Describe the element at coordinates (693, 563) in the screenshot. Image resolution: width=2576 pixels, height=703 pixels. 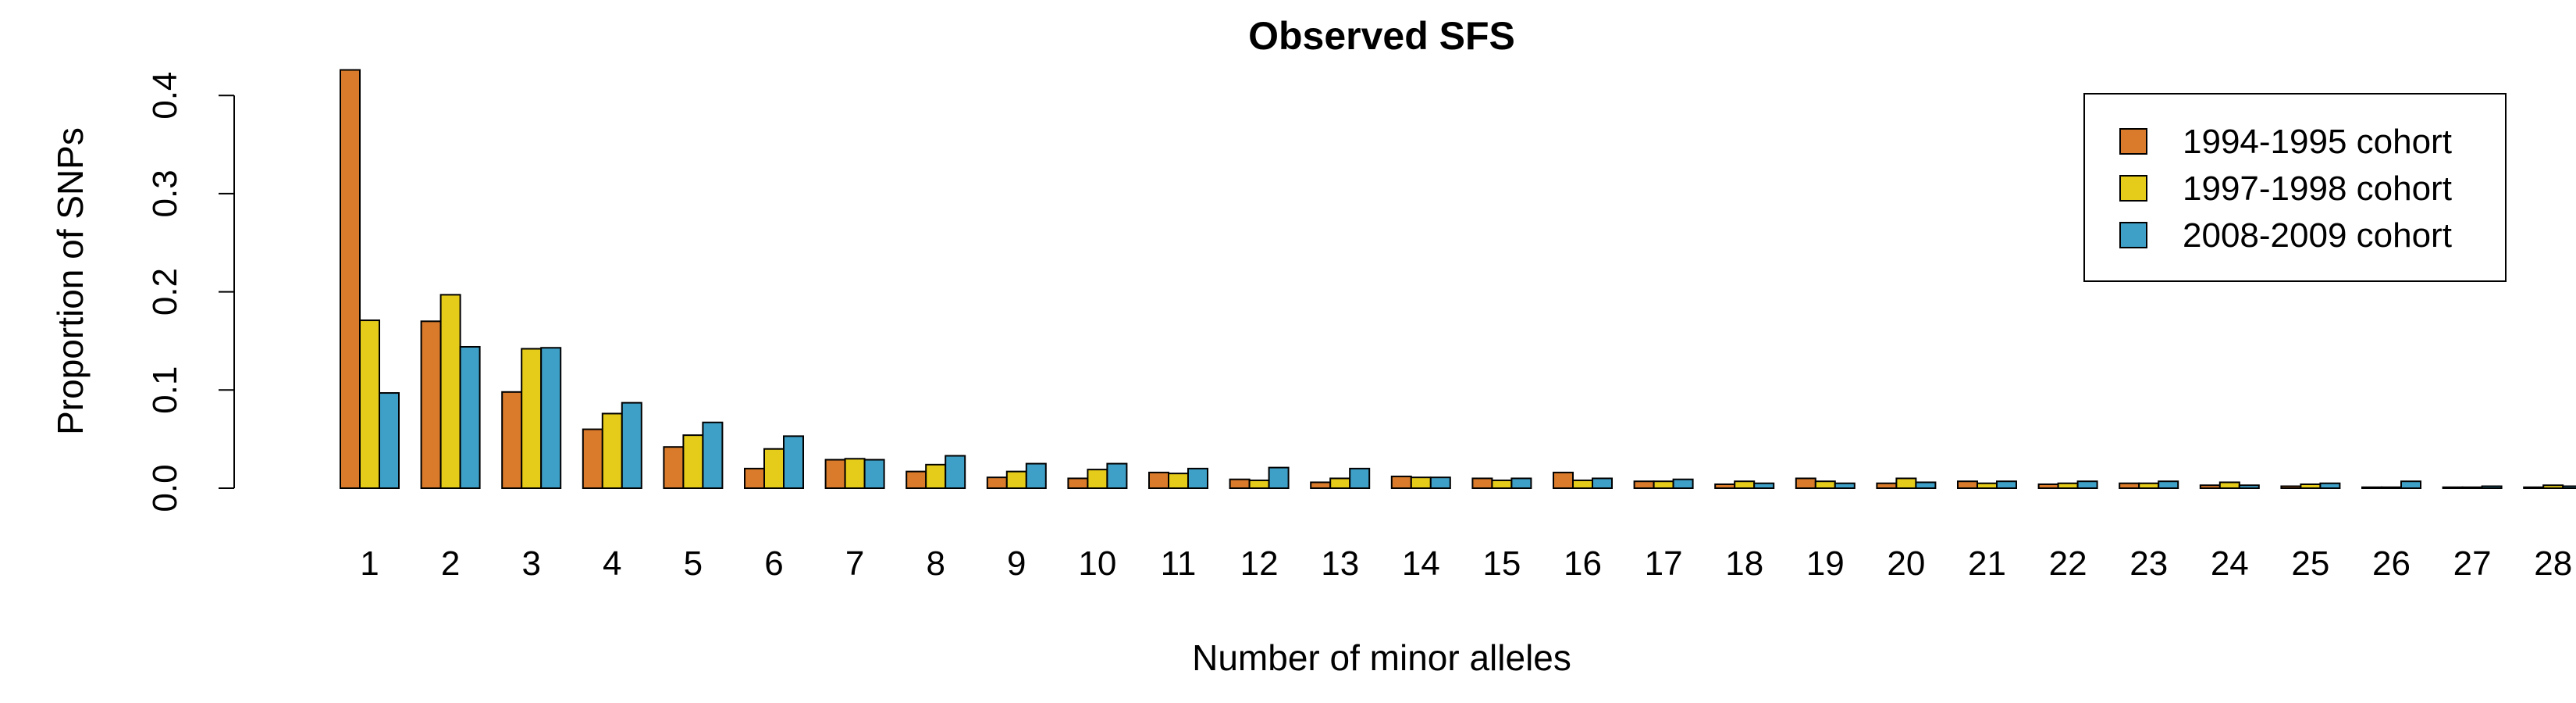
I see `x-tick-label: 5` at that location.